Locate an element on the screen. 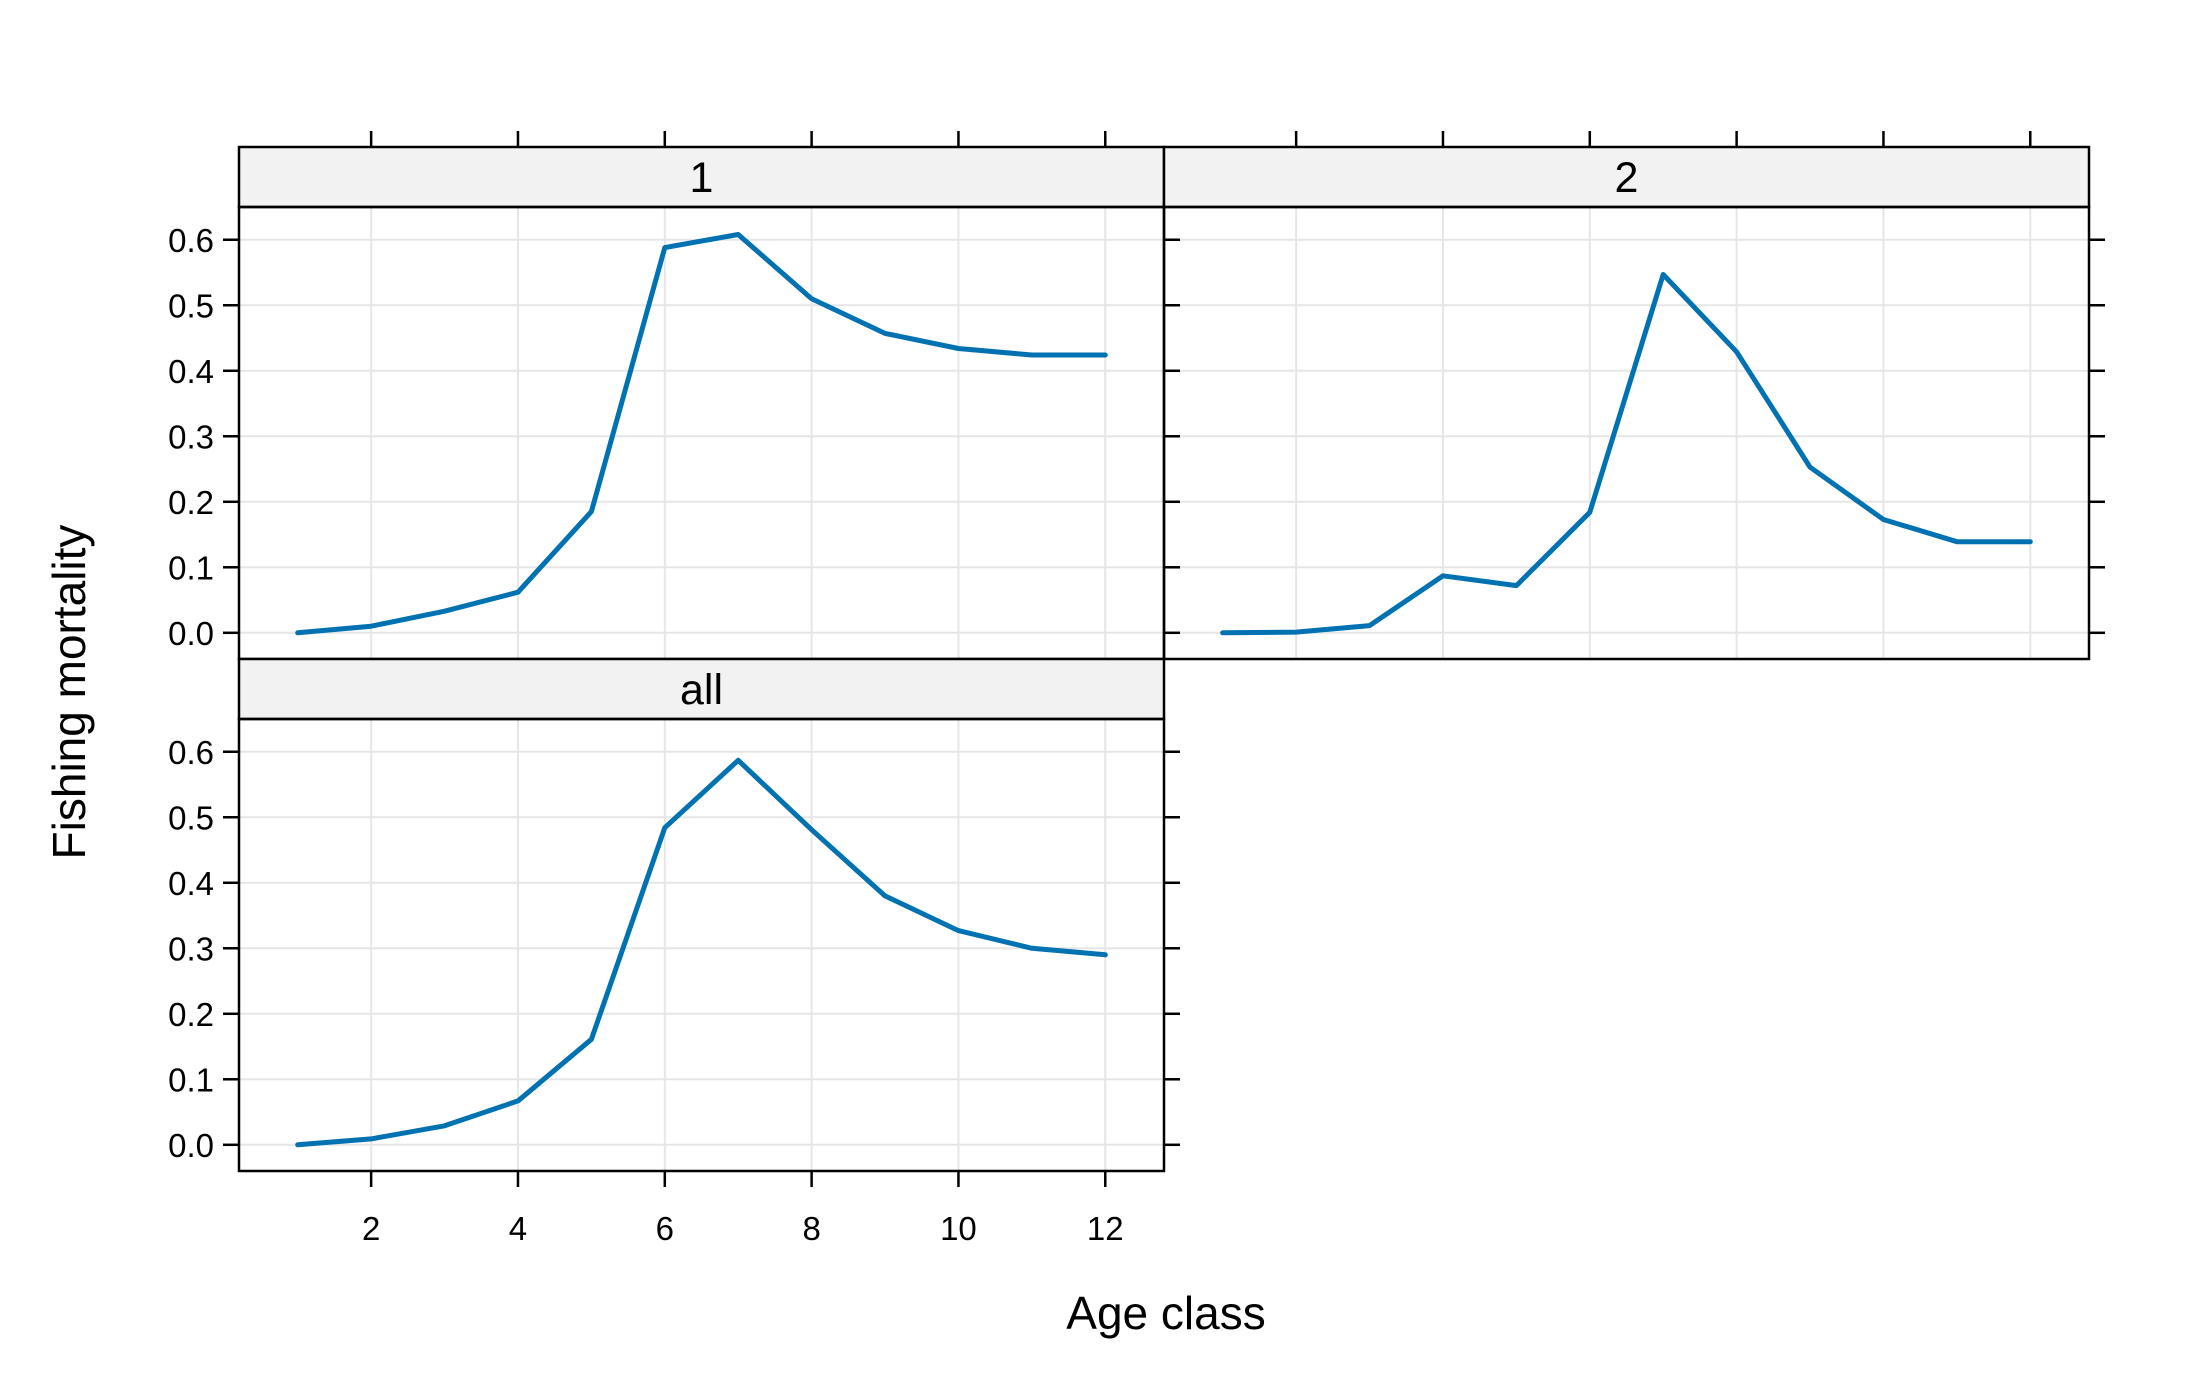 This screenshot has height=1400, width=2200. panel-frame-all is located at coordinates (701, 945).